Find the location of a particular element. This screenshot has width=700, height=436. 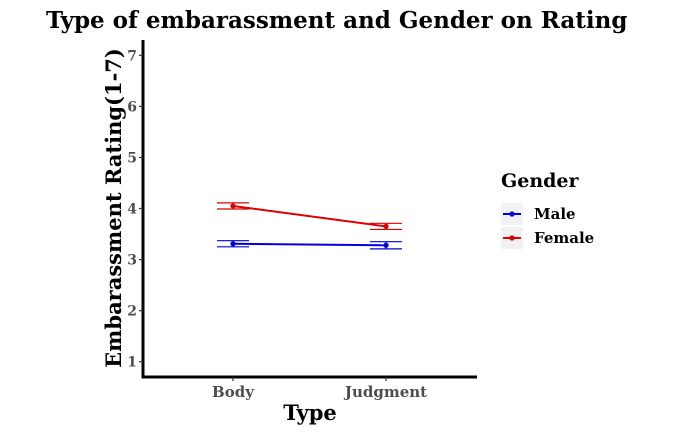

y-tick-label: 3 is located at coordinates (132, 261).